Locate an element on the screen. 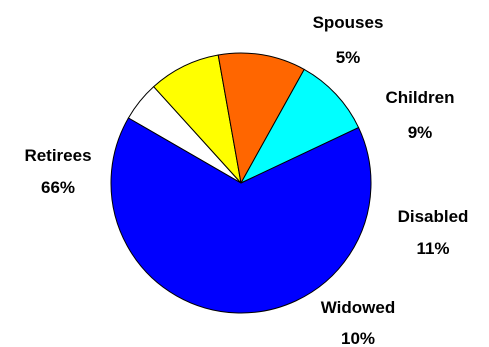 This screenshot has width=489, height=347. spouses-percent: 5% is located at coordinates (348, 57).